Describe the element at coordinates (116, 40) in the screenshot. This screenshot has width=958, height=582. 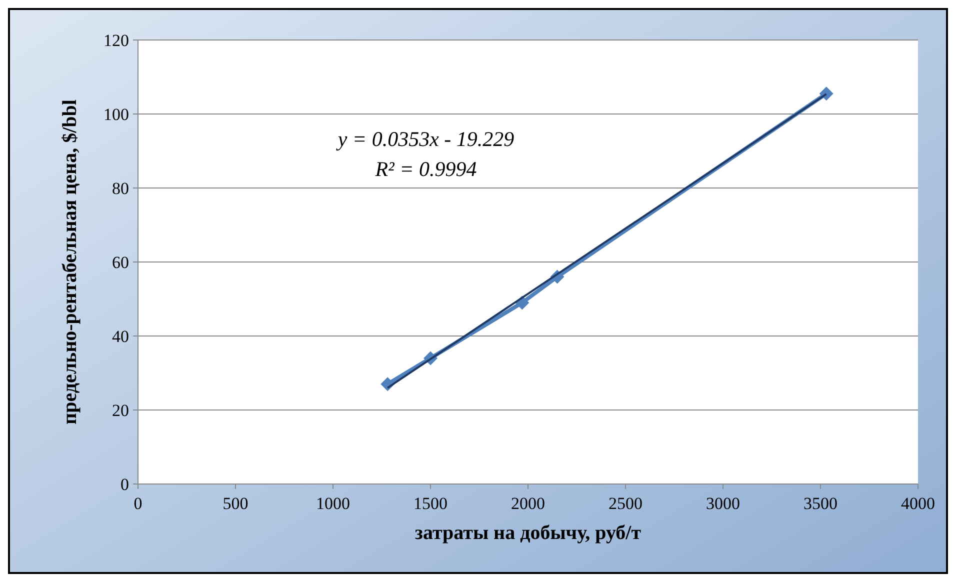
I see `y-tick-label: 120` at that location.